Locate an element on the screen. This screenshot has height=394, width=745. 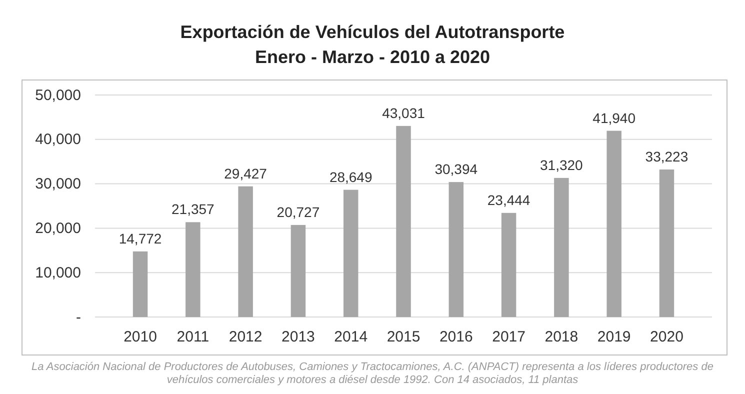
x-tick-label: 2019 is located at coordinates (614, 337).